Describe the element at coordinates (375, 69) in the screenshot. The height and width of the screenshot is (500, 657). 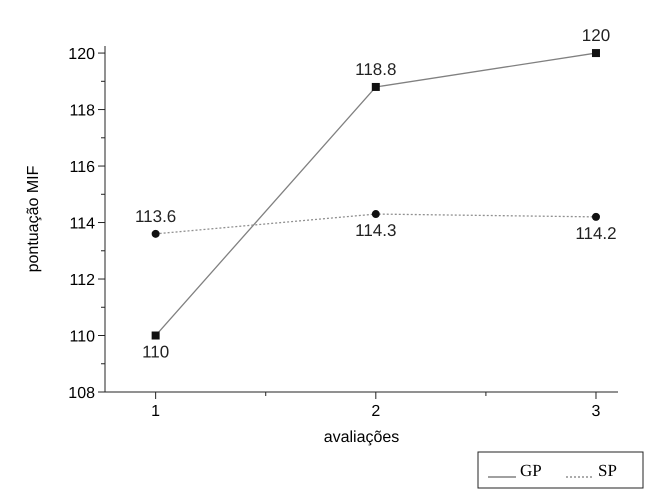
I see `data-label: 118.8` at that location.